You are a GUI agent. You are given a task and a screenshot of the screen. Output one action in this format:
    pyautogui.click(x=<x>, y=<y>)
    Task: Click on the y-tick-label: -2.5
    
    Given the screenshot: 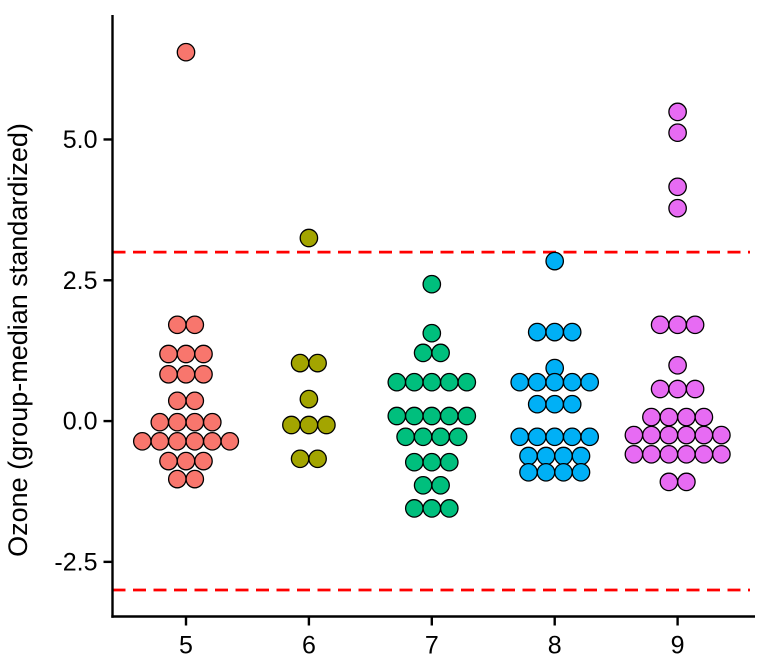 What is the action you would take?
    pyautogui.click(x=75, y=562)
    